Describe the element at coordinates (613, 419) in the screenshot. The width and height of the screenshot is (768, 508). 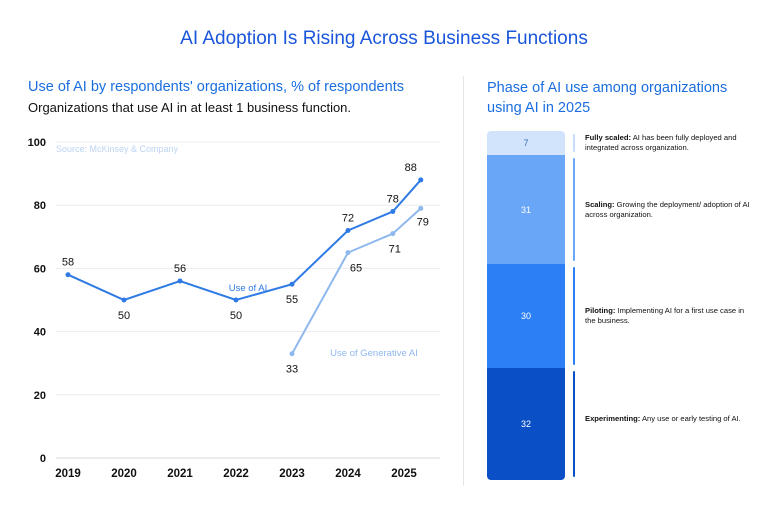
I see `phase-name: Experimenting:` at that location.